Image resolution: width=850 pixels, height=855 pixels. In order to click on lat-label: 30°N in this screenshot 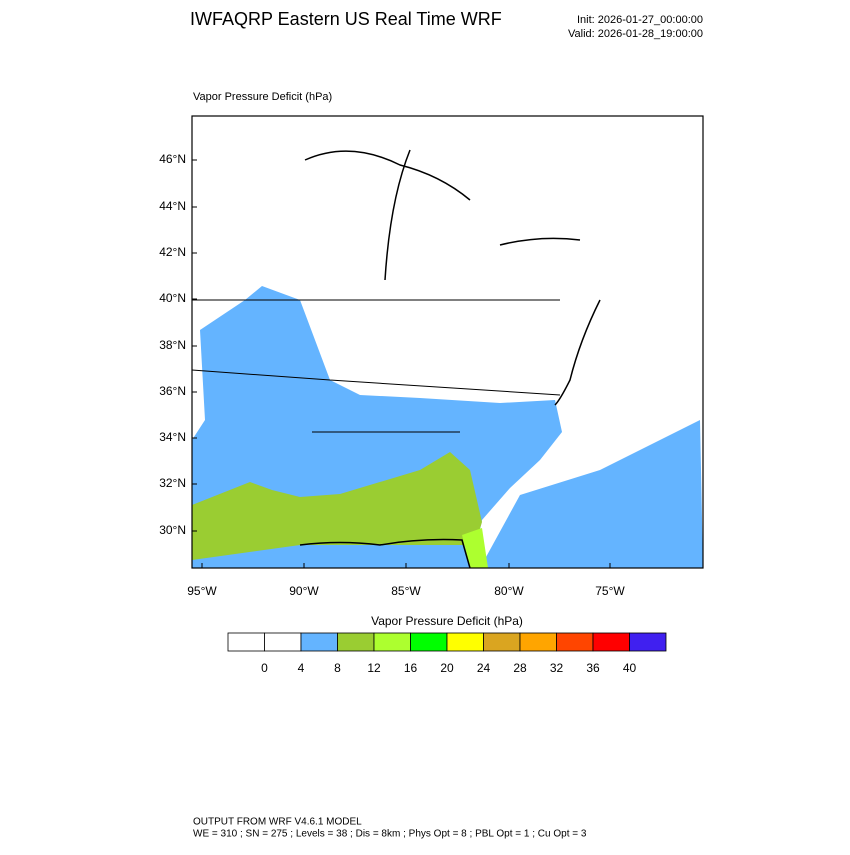, I will do `click(172, 530)`.